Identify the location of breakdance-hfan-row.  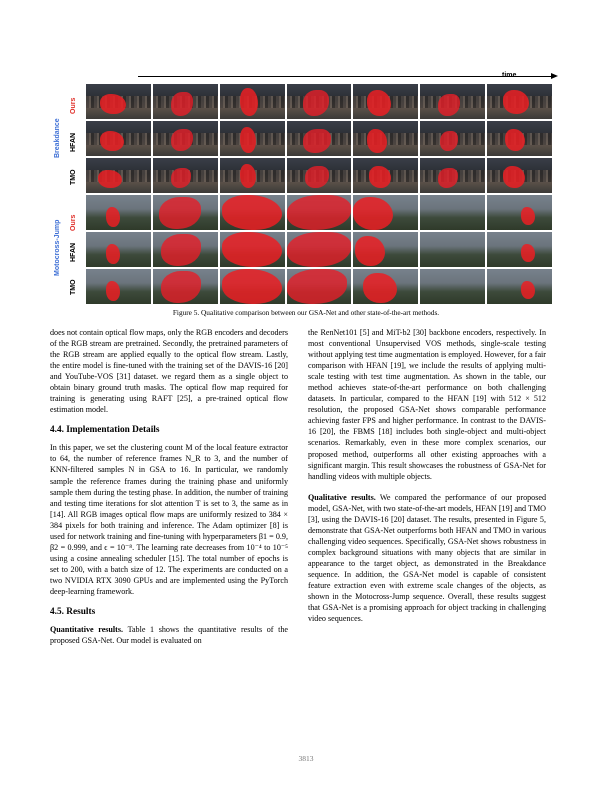
(319, 138).